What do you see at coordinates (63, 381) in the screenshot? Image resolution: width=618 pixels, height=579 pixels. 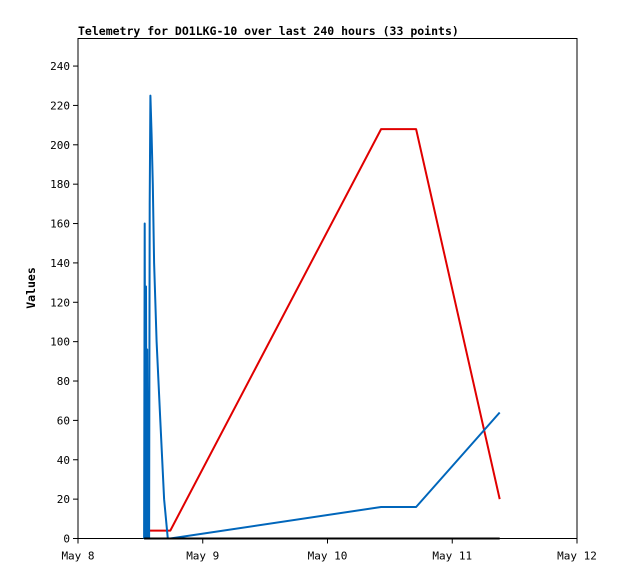 I see `y-tick-label: 80` at bounding box center [63, 381].